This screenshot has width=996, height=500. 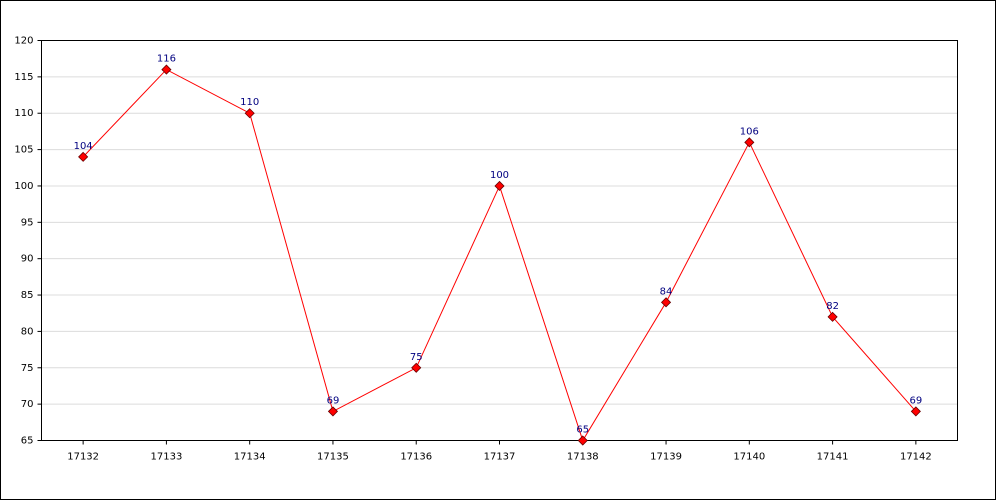 I want to click on data-label: 104, so click(x=83, y=146).